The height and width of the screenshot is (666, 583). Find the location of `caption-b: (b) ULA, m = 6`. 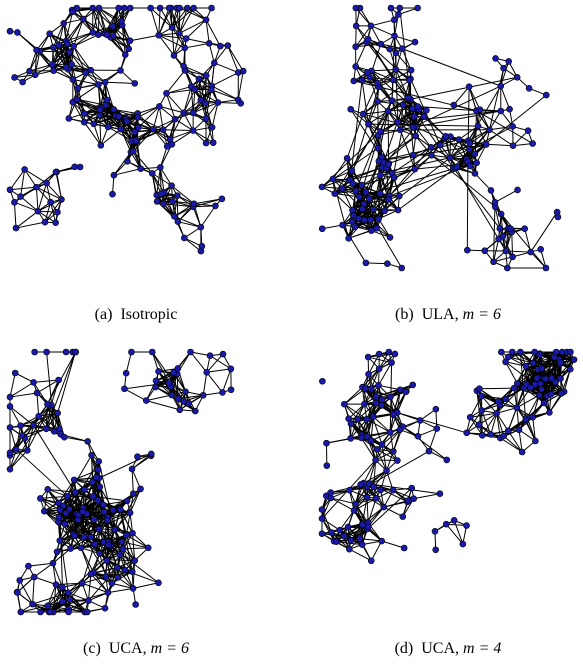

caption-b: (b) ULA, m = 6 is located at coordinates (448, 315).